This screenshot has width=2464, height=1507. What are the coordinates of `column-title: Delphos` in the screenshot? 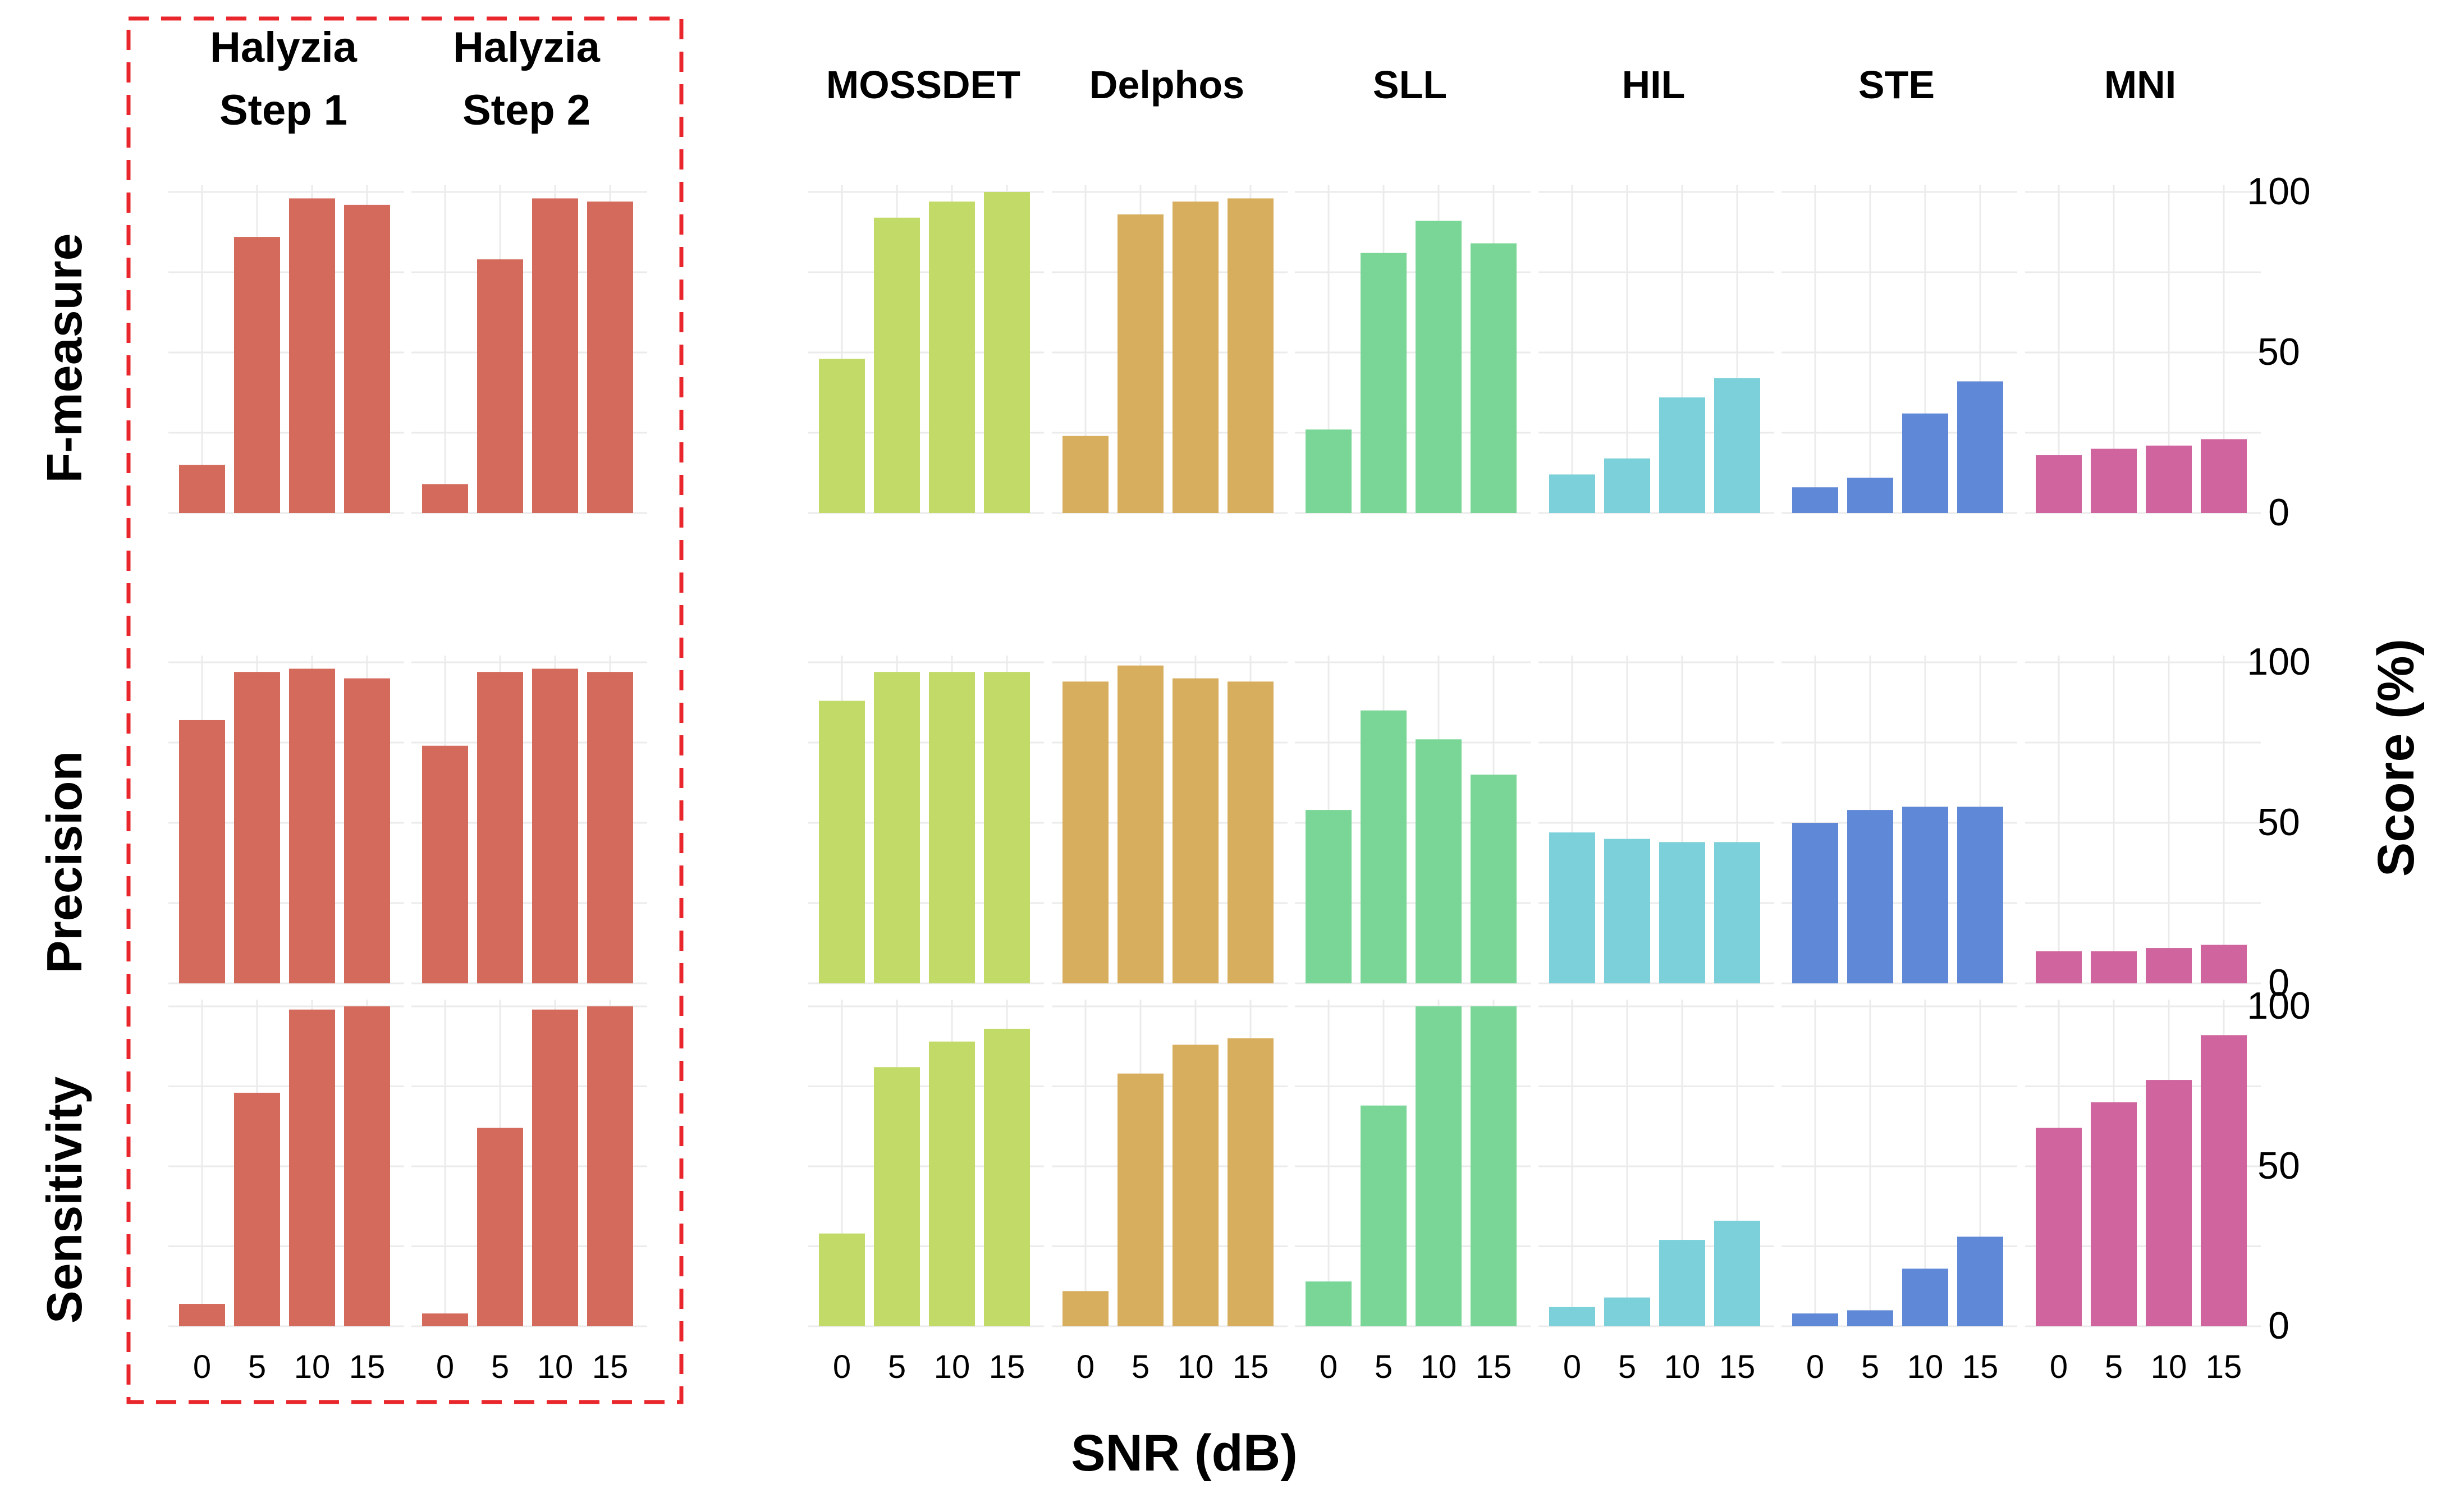 It's located at (1166, 85).